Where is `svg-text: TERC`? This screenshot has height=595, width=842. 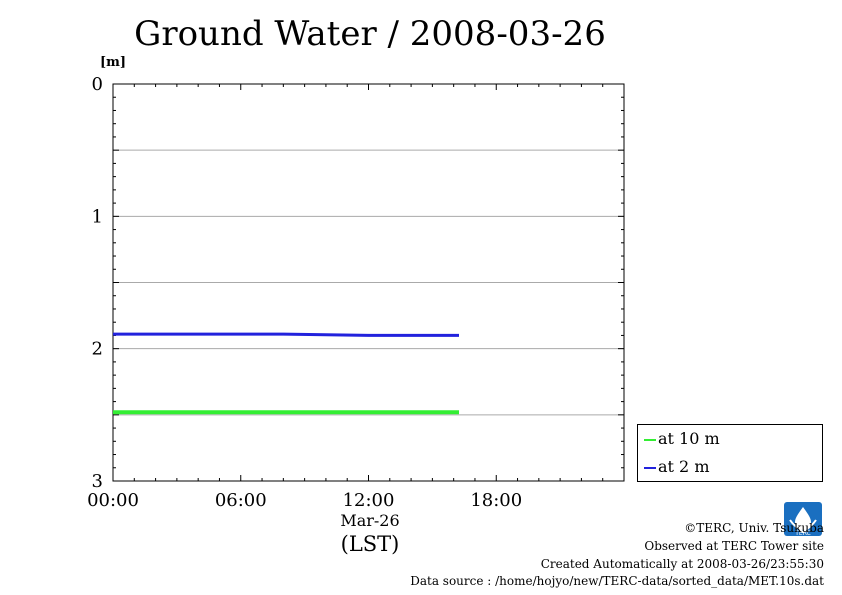
svg-text: TERC is located at coordinates (802, 533).